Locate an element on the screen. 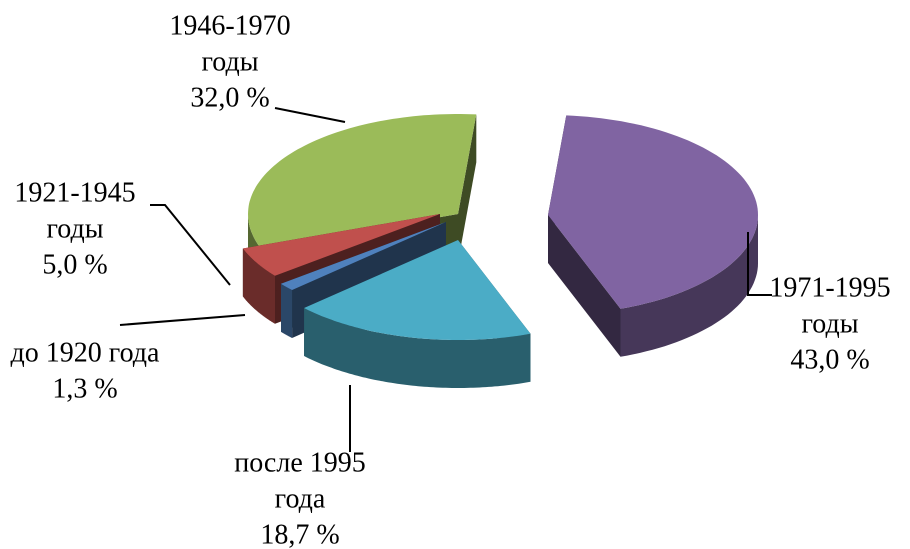 The width and height of the screenshot is (910, 549). value-label: 43,0 % is located at coordinates (829, 359).